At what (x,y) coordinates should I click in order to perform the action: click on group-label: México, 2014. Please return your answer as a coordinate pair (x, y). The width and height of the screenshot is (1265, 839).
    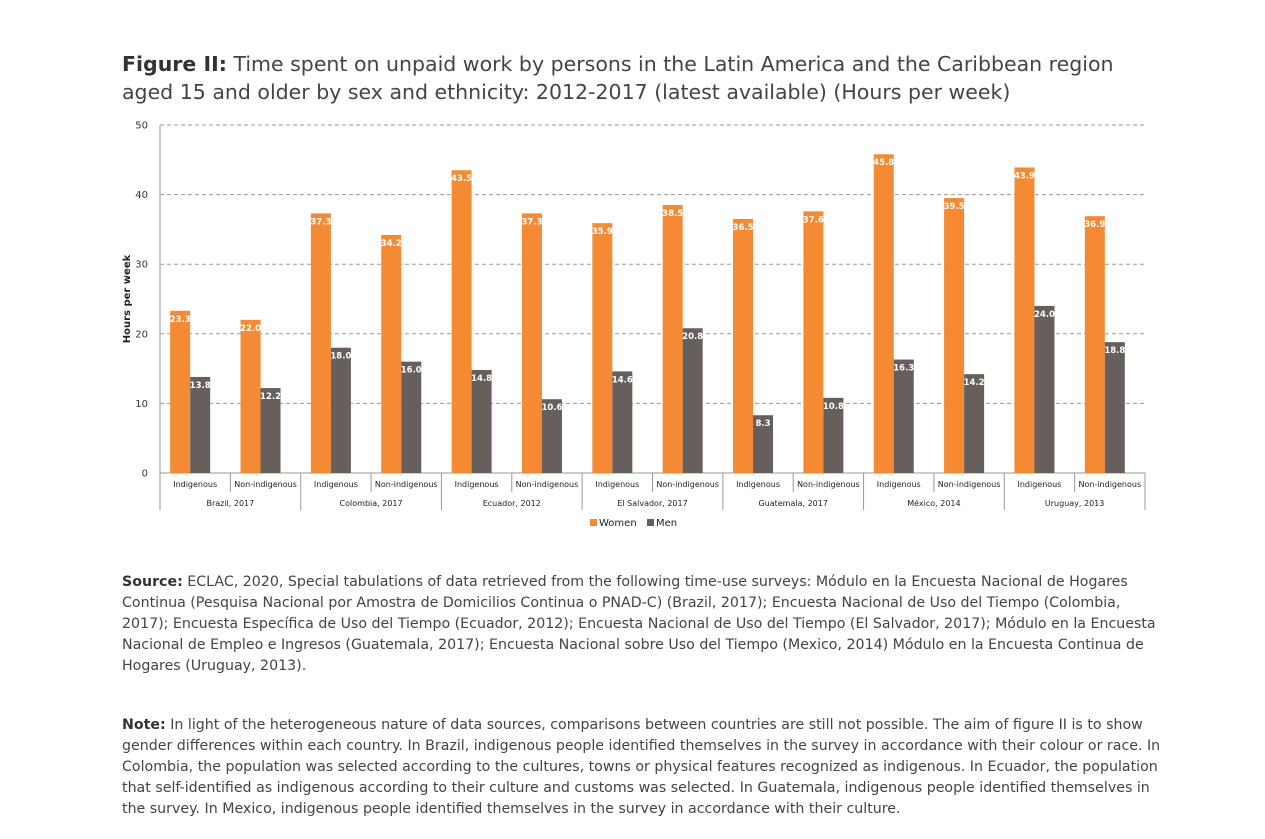
    Looking at the image, I should click on (933, 503).